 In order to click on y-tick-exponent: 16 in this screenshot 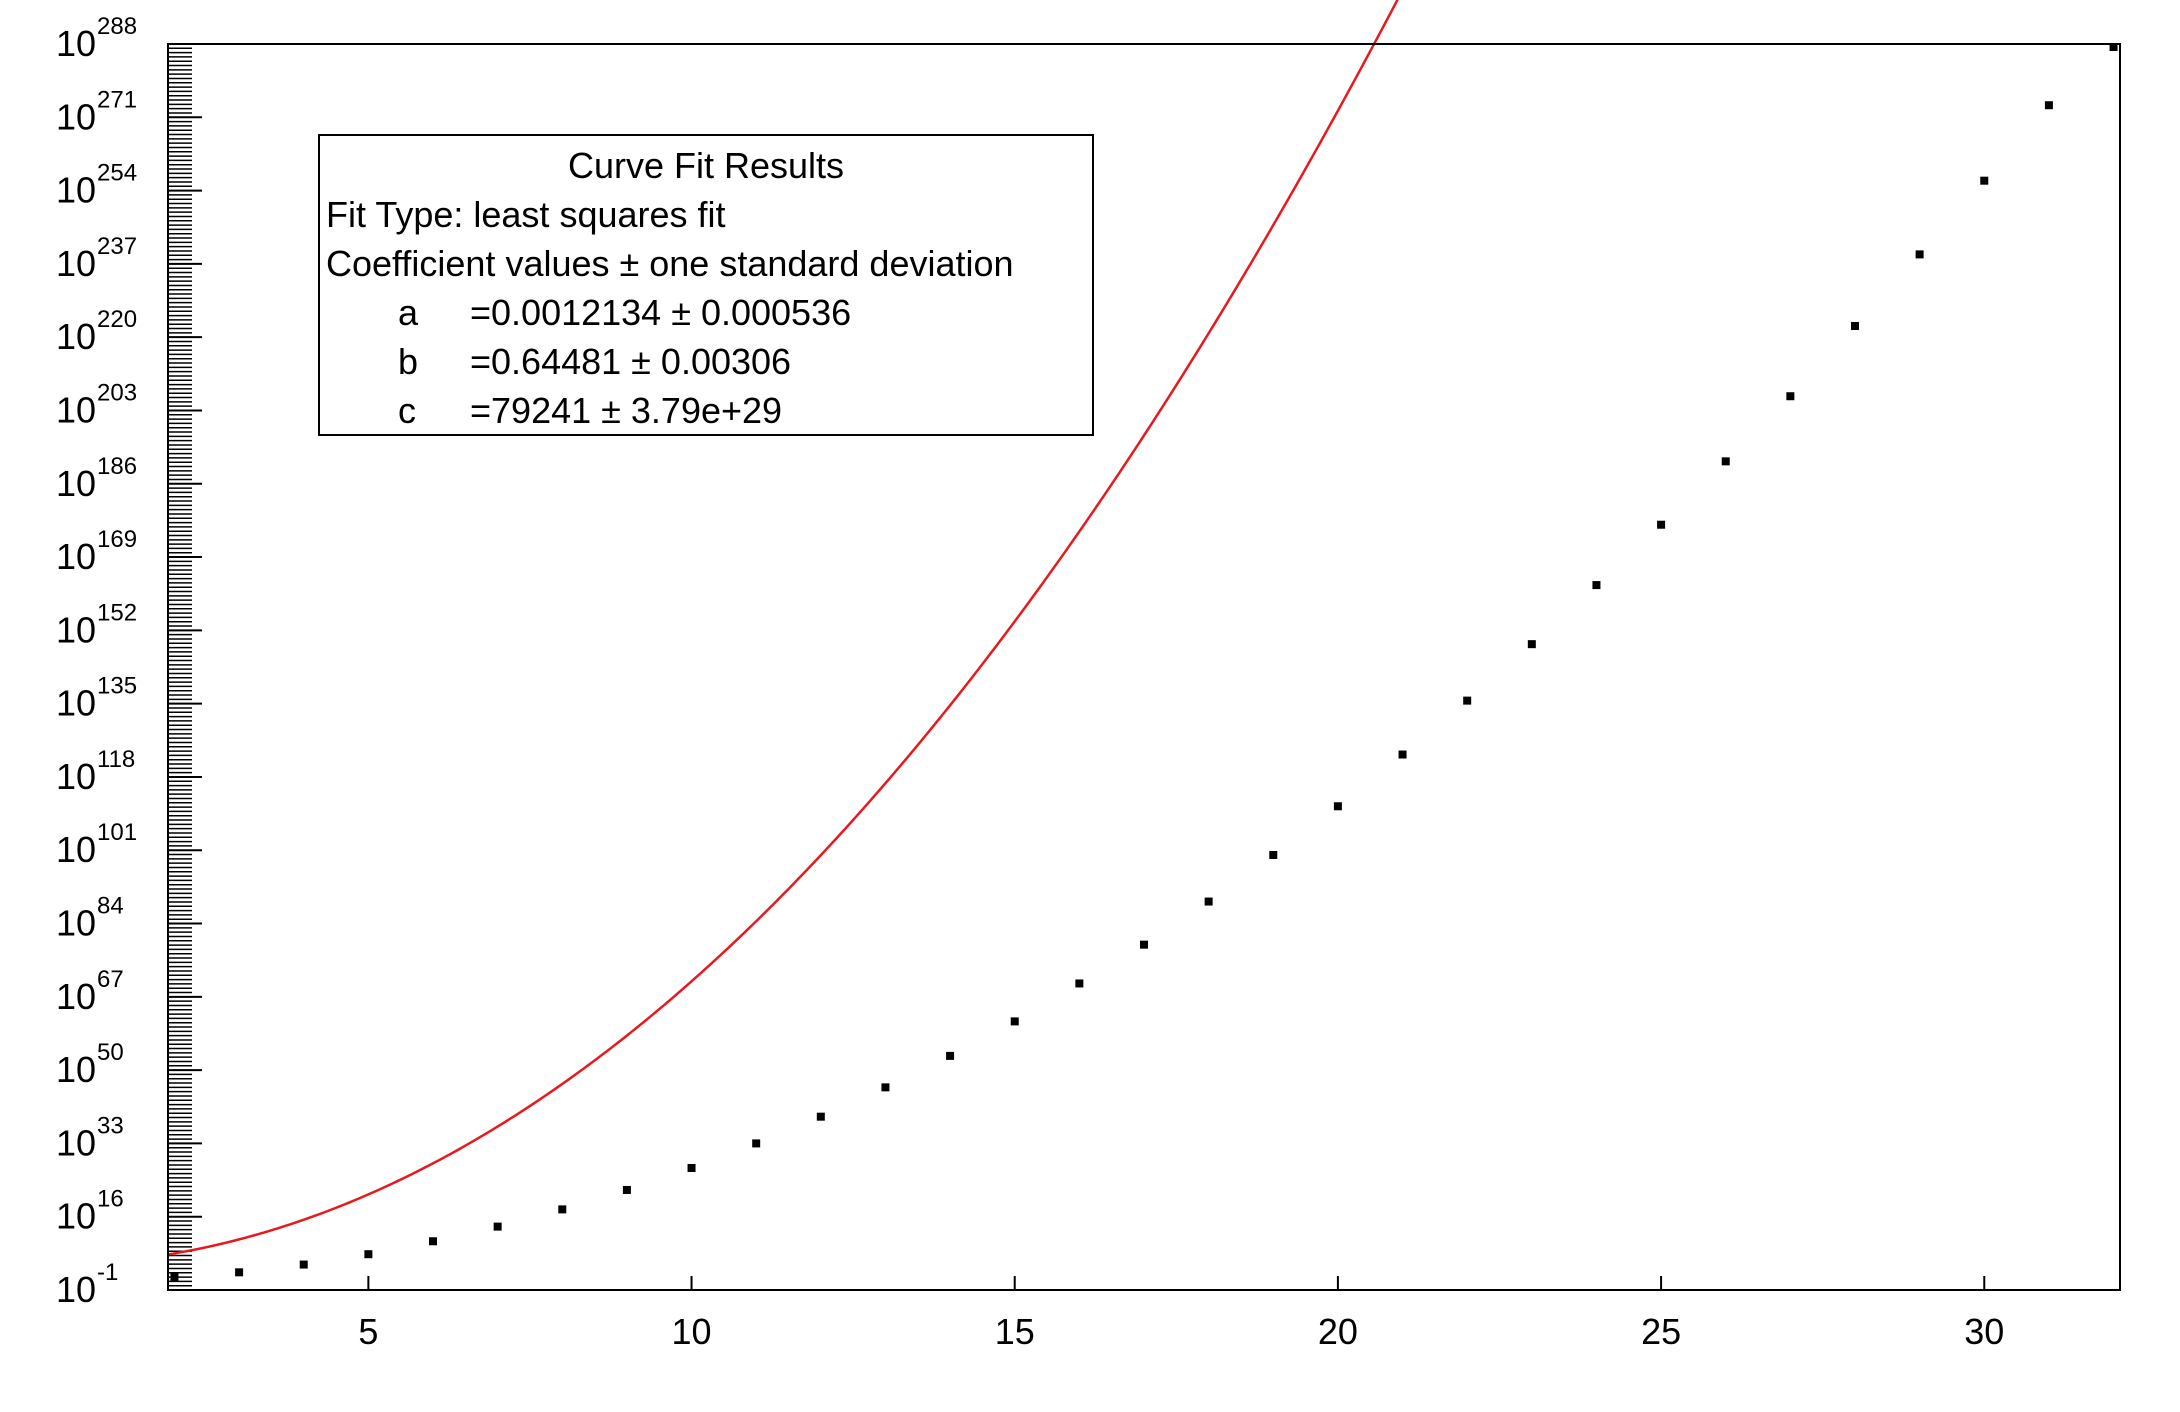, I will do `click(110, 1199)`.